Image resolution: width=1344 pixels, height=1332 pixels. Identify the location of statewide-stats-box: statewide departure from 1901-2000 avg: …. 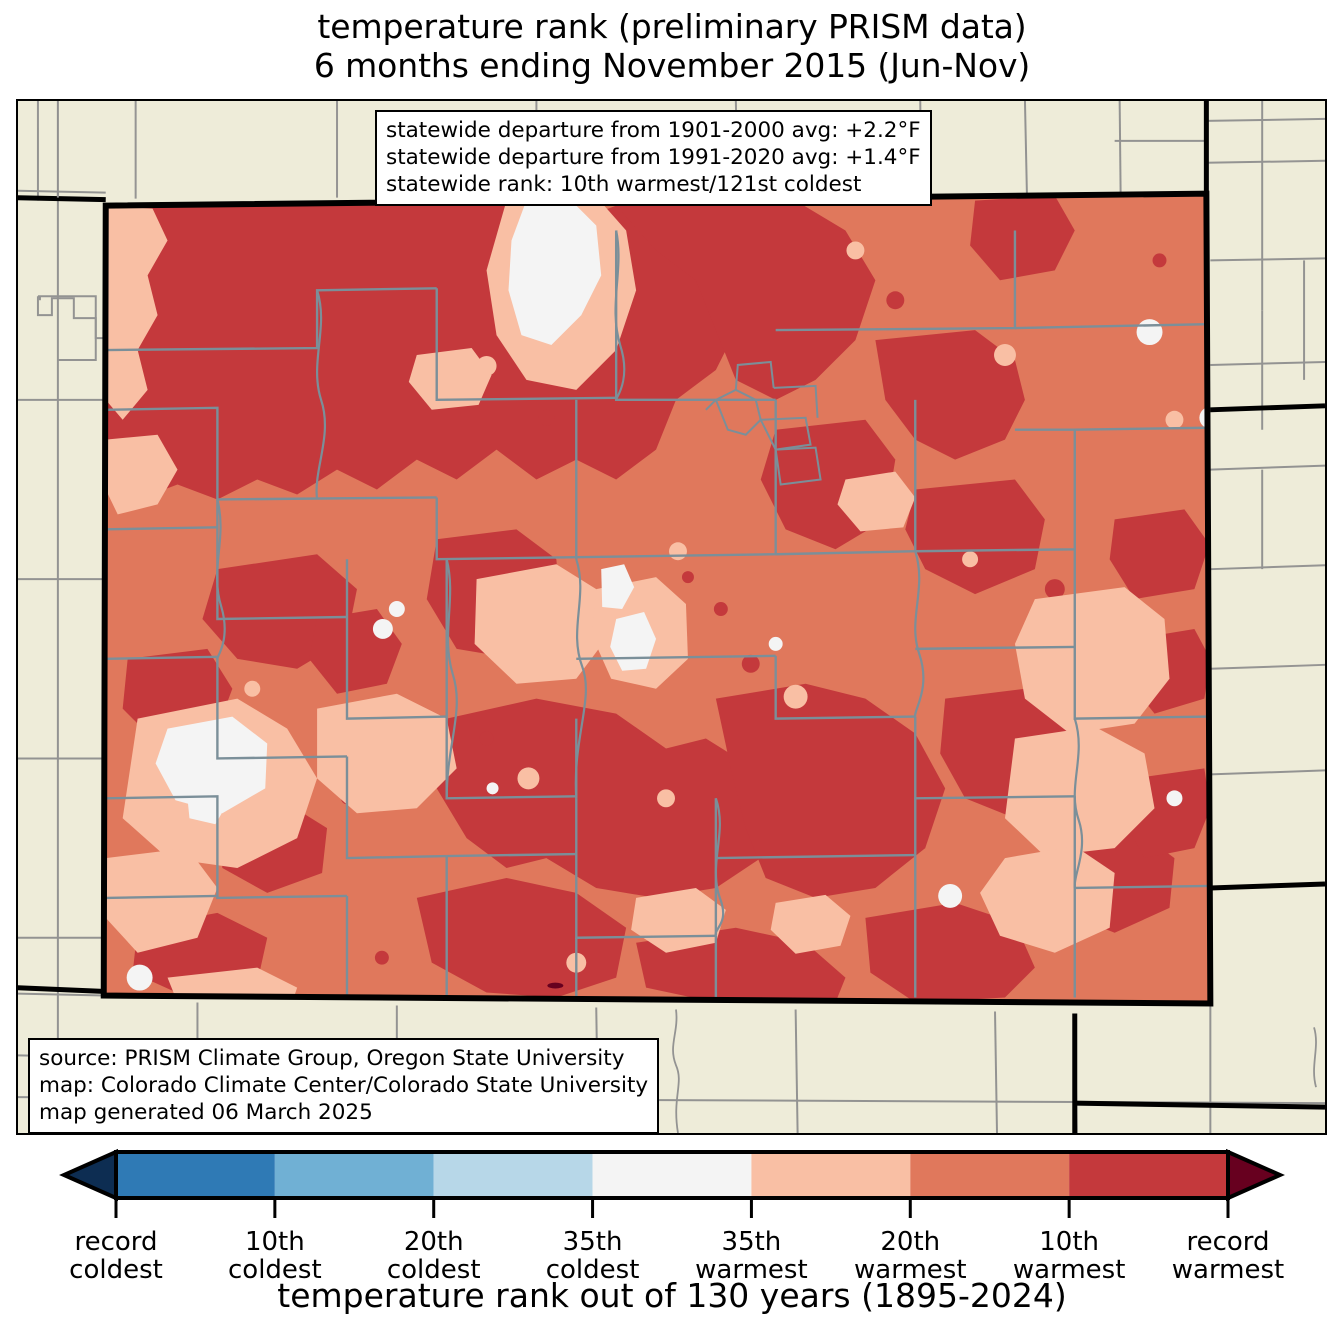
(653, 158).